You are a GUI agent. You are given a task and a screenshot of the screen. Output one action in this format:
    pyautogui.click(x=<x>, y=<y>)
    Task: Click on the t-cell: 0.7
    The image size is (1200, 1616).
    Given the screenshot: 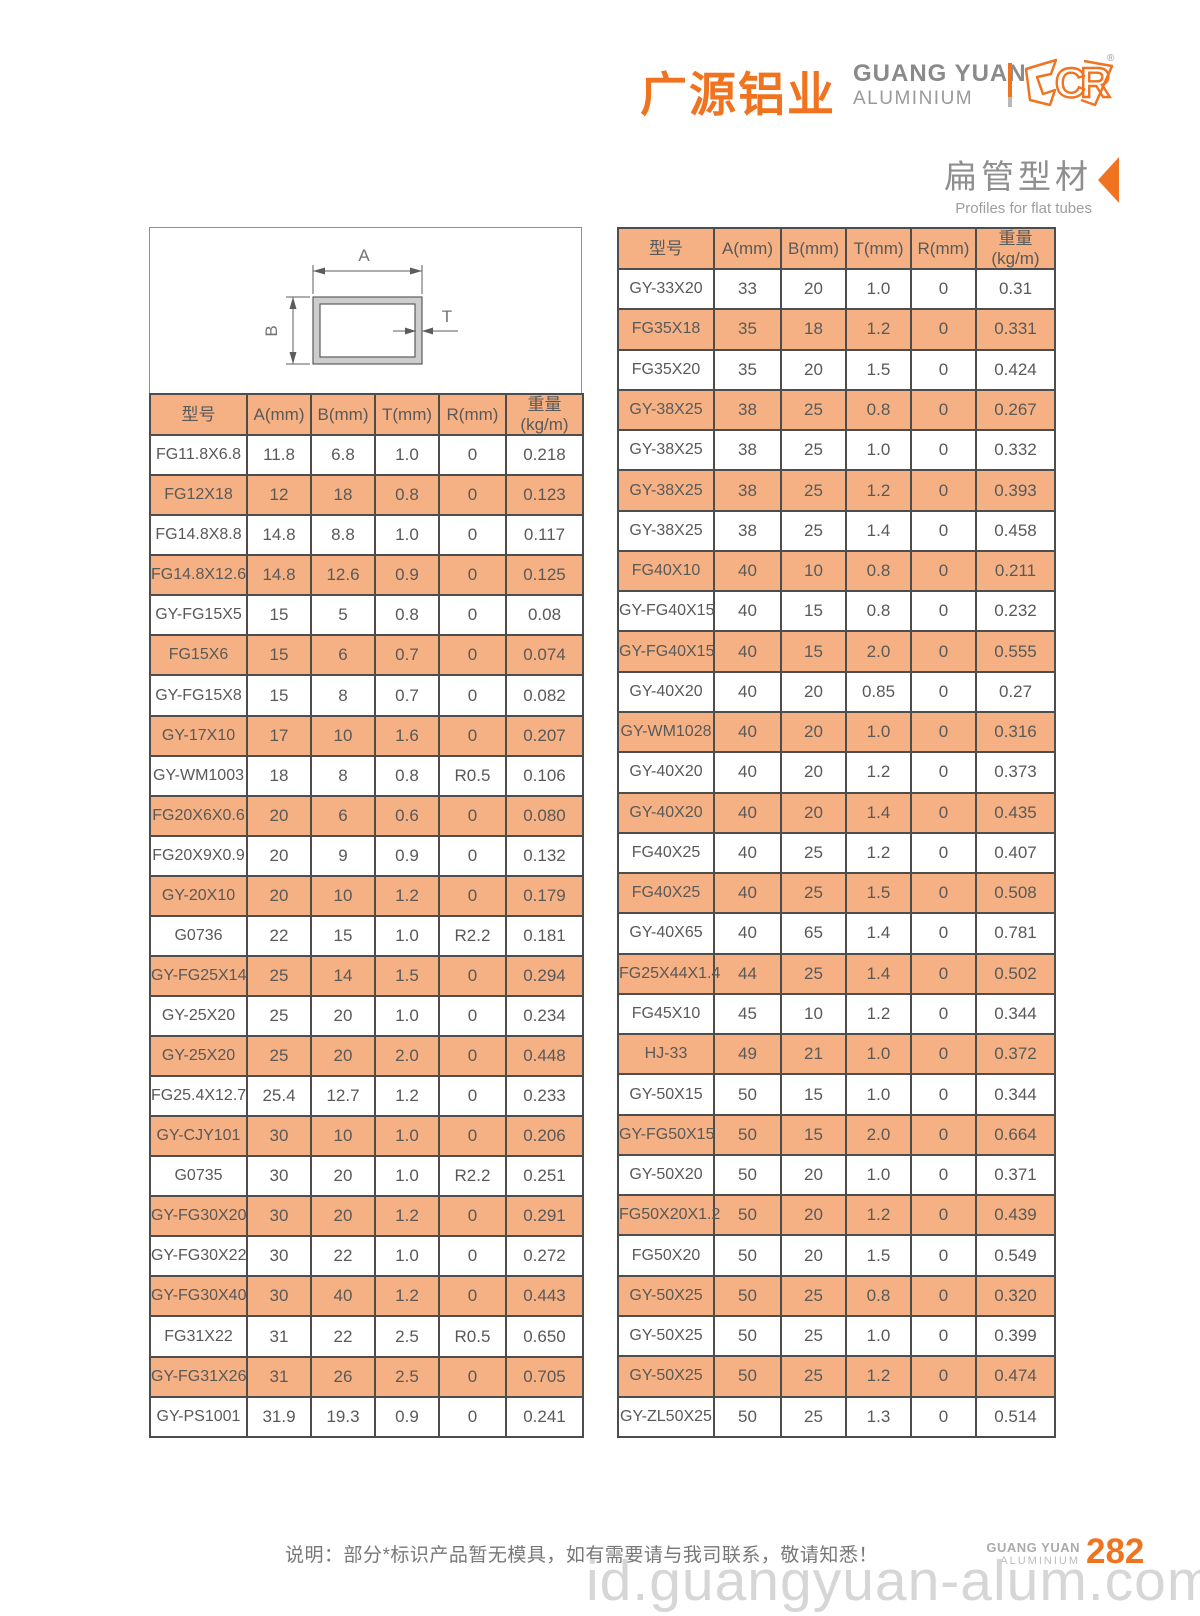 What is the action you would take?
    pyautogui.click(x=407, y=655)
    